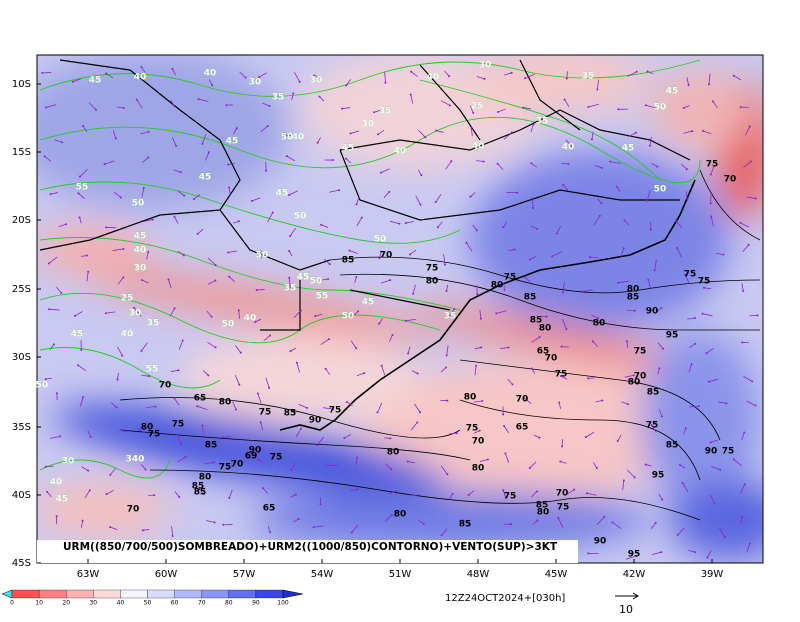  Describe the element at coordinates (658, 476) in the screenshot. I see `black-contour-label: 95` at that location.